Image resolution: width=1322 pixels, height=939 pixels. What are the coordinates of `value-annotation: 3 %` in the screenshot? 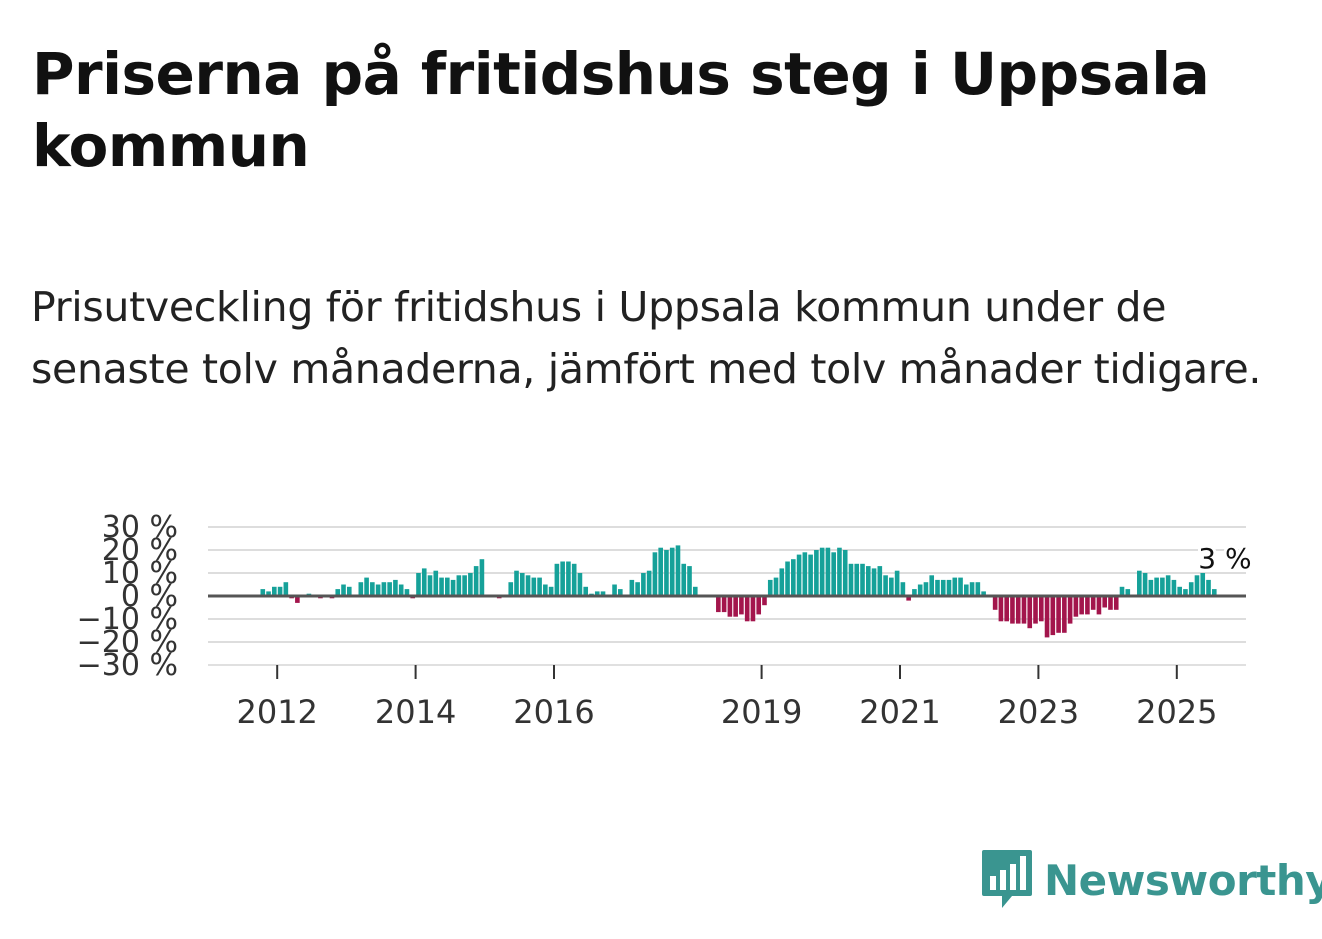 It's located at (1224, 558).